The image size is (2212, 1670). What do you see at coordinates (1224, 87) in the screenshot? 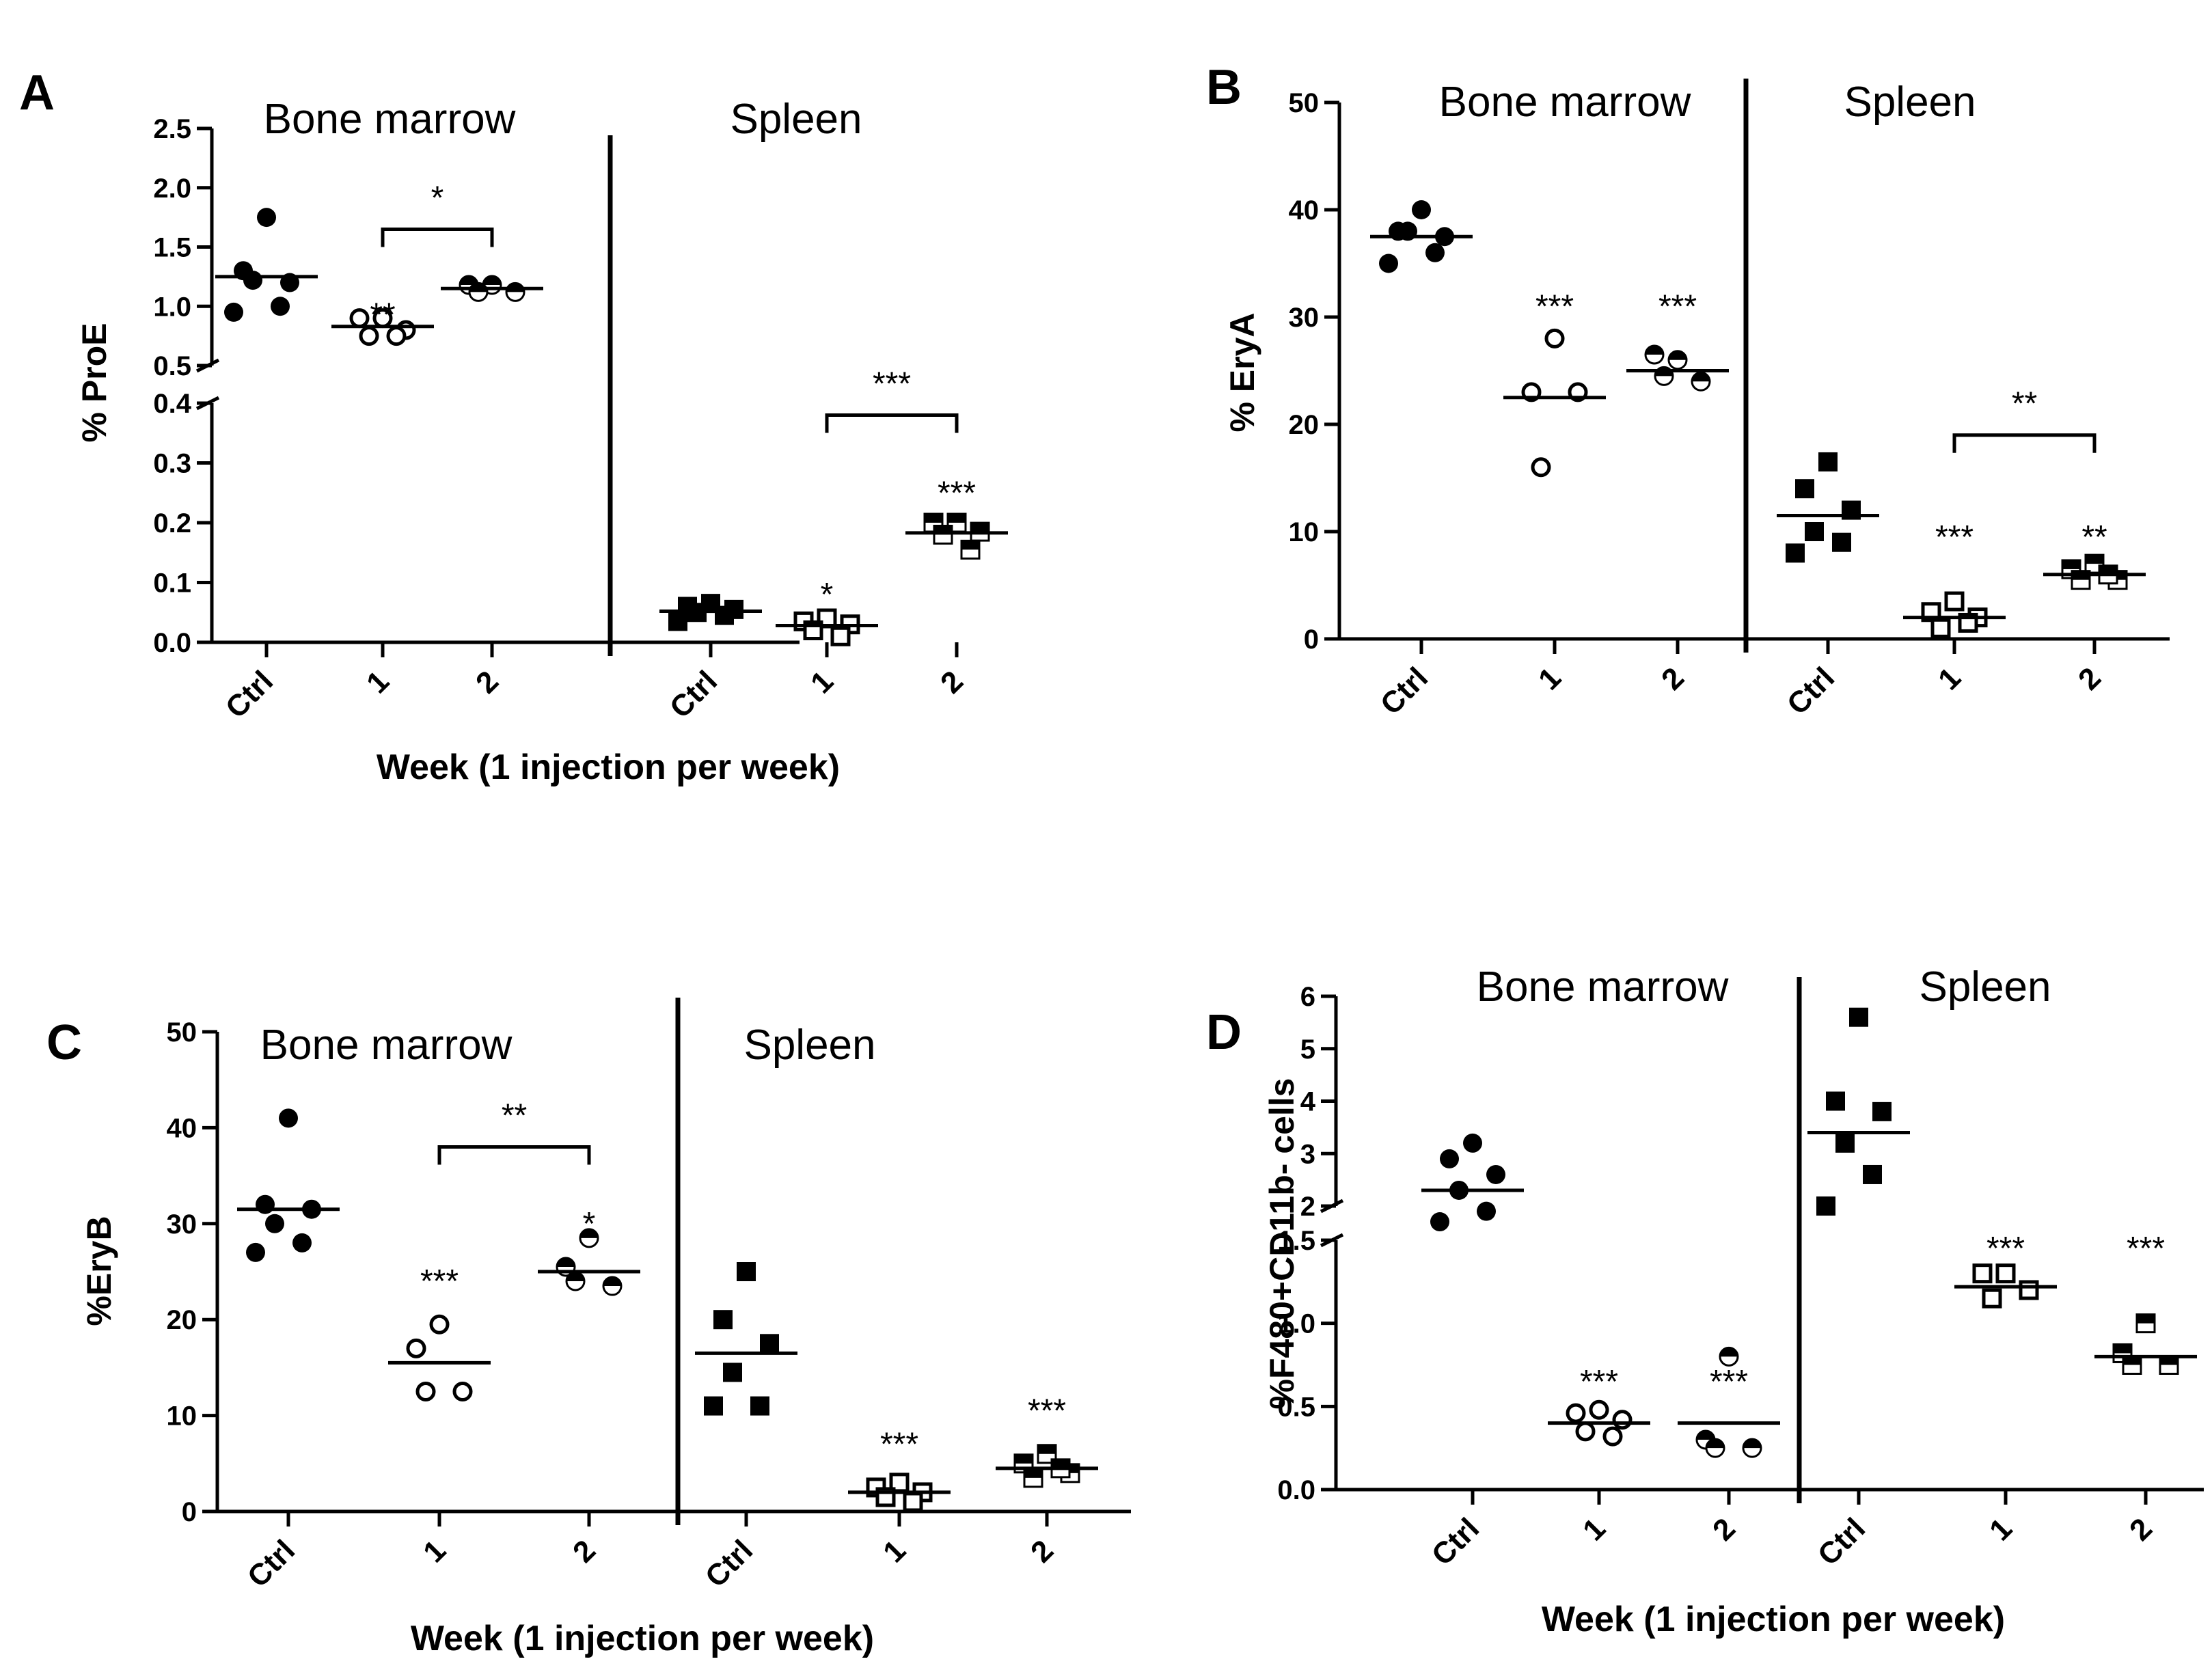
I see `panel-letter: B` at bounding box center [1224, 87].